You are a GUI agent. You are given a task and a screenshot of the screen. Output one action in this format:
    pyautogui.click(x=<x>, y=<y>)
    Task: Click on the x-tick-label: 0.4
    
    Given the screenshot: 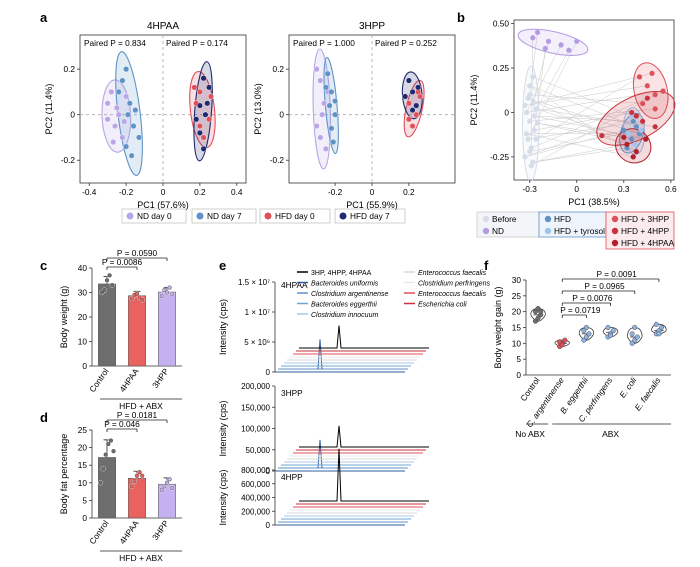 What is the action you would take?
    pyautogui.click(x=237, y=192)
    